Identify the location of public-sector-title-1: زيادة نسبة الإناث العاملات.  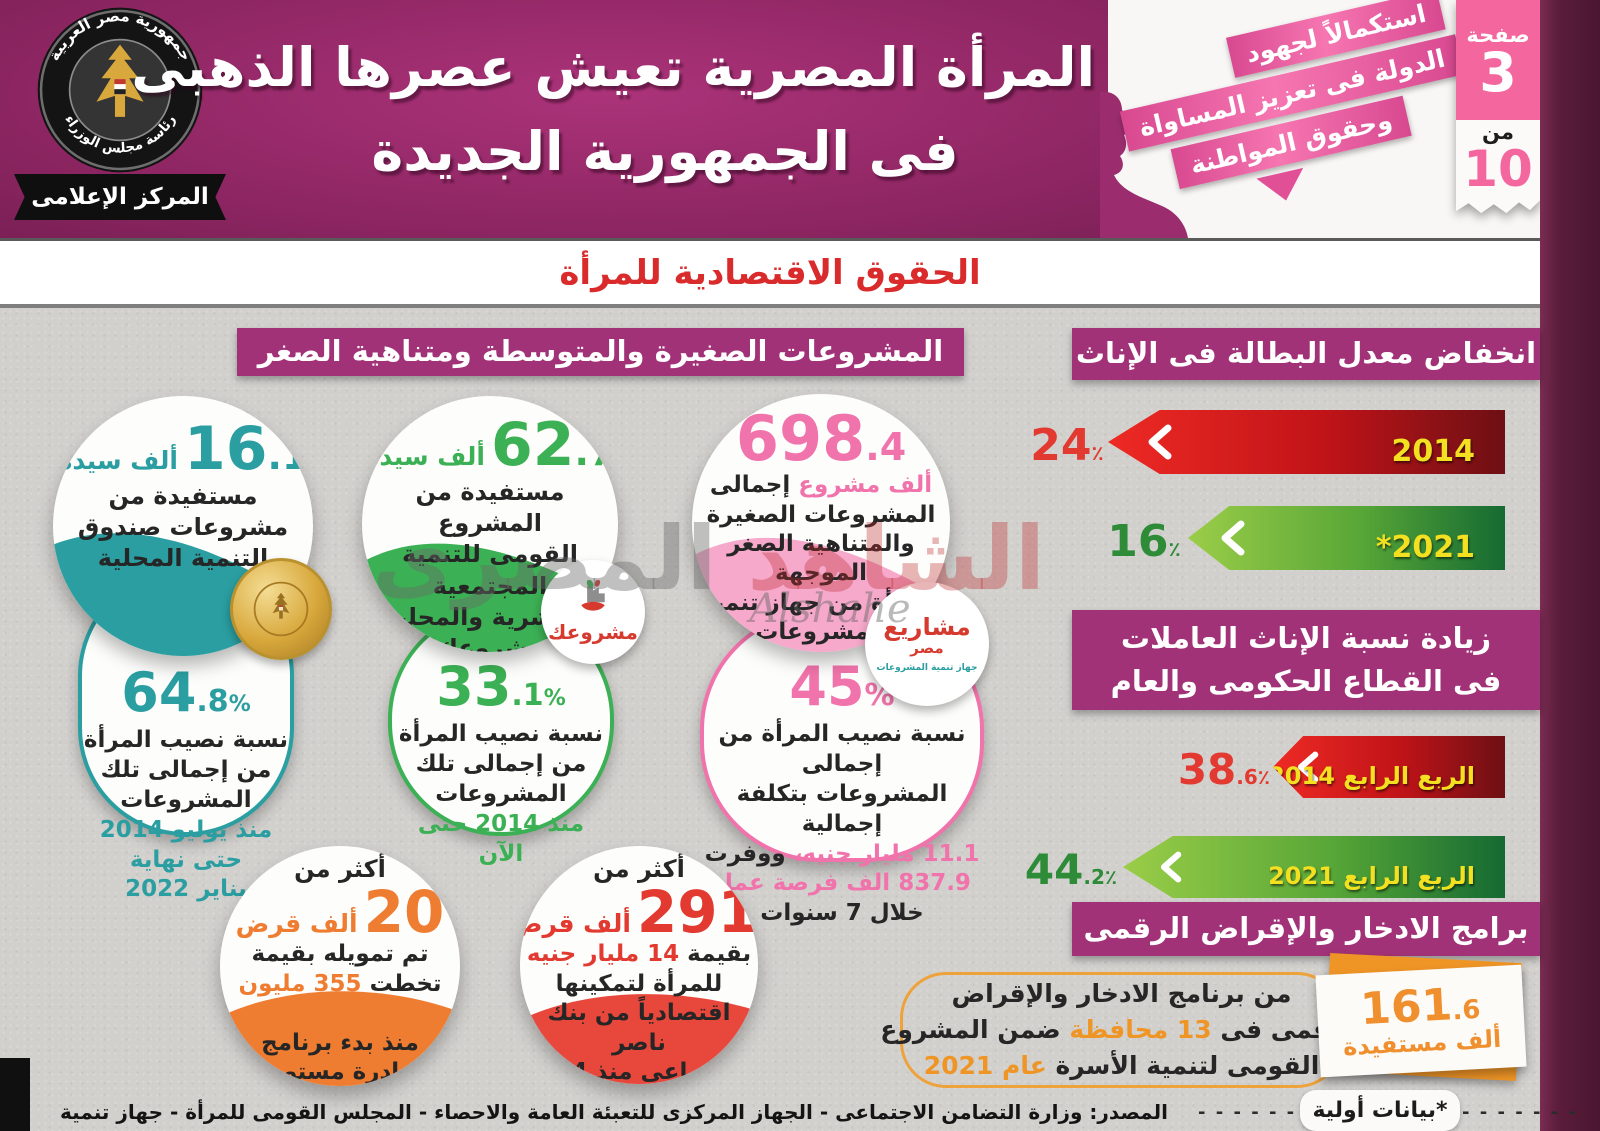
(1306, 637).